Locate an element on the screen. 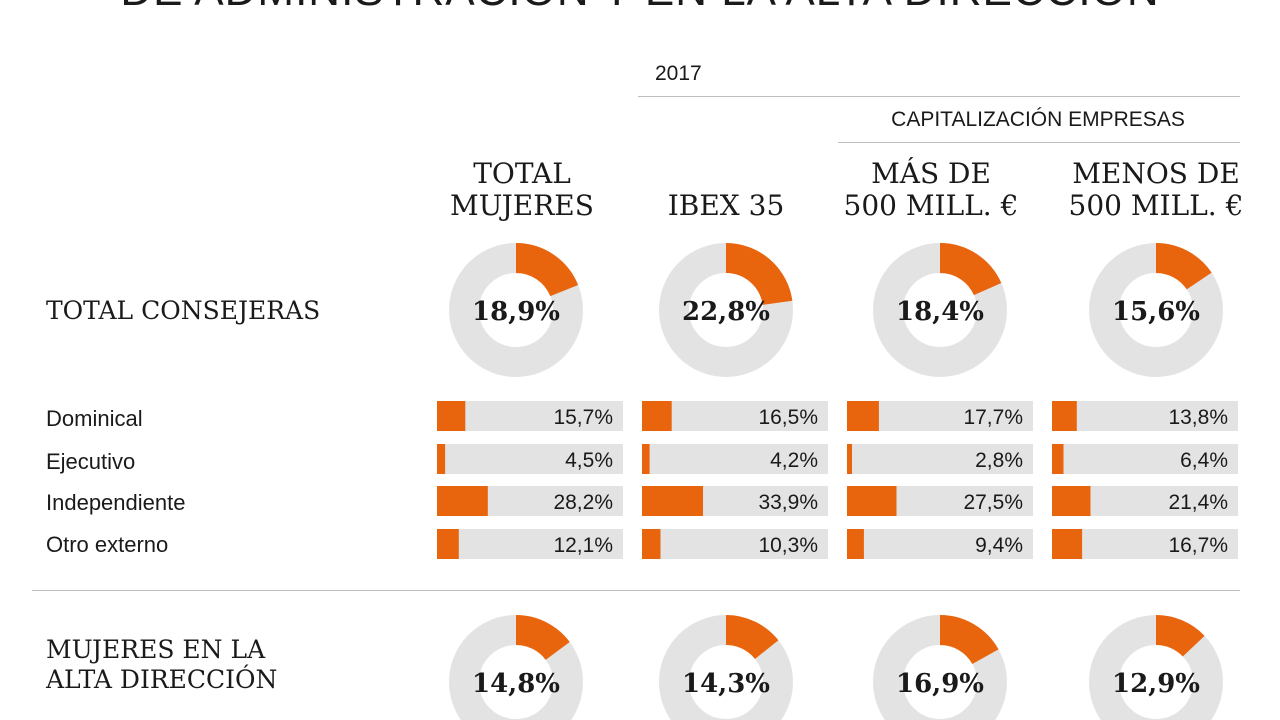 Image resolution: width=1280 pixels, height=720 pixels. column-header-line: IBEX 35 is located at coordinates (726, 205).